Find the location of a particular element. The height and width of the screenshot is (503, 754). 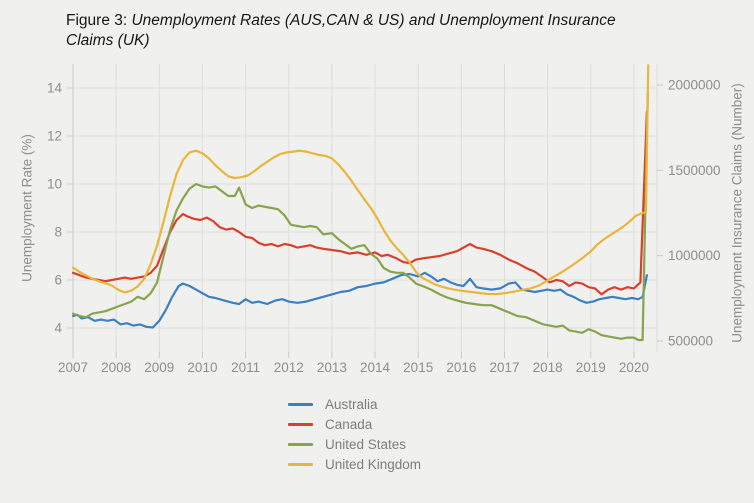

series-line-australia is located at coordinates (360, 300).